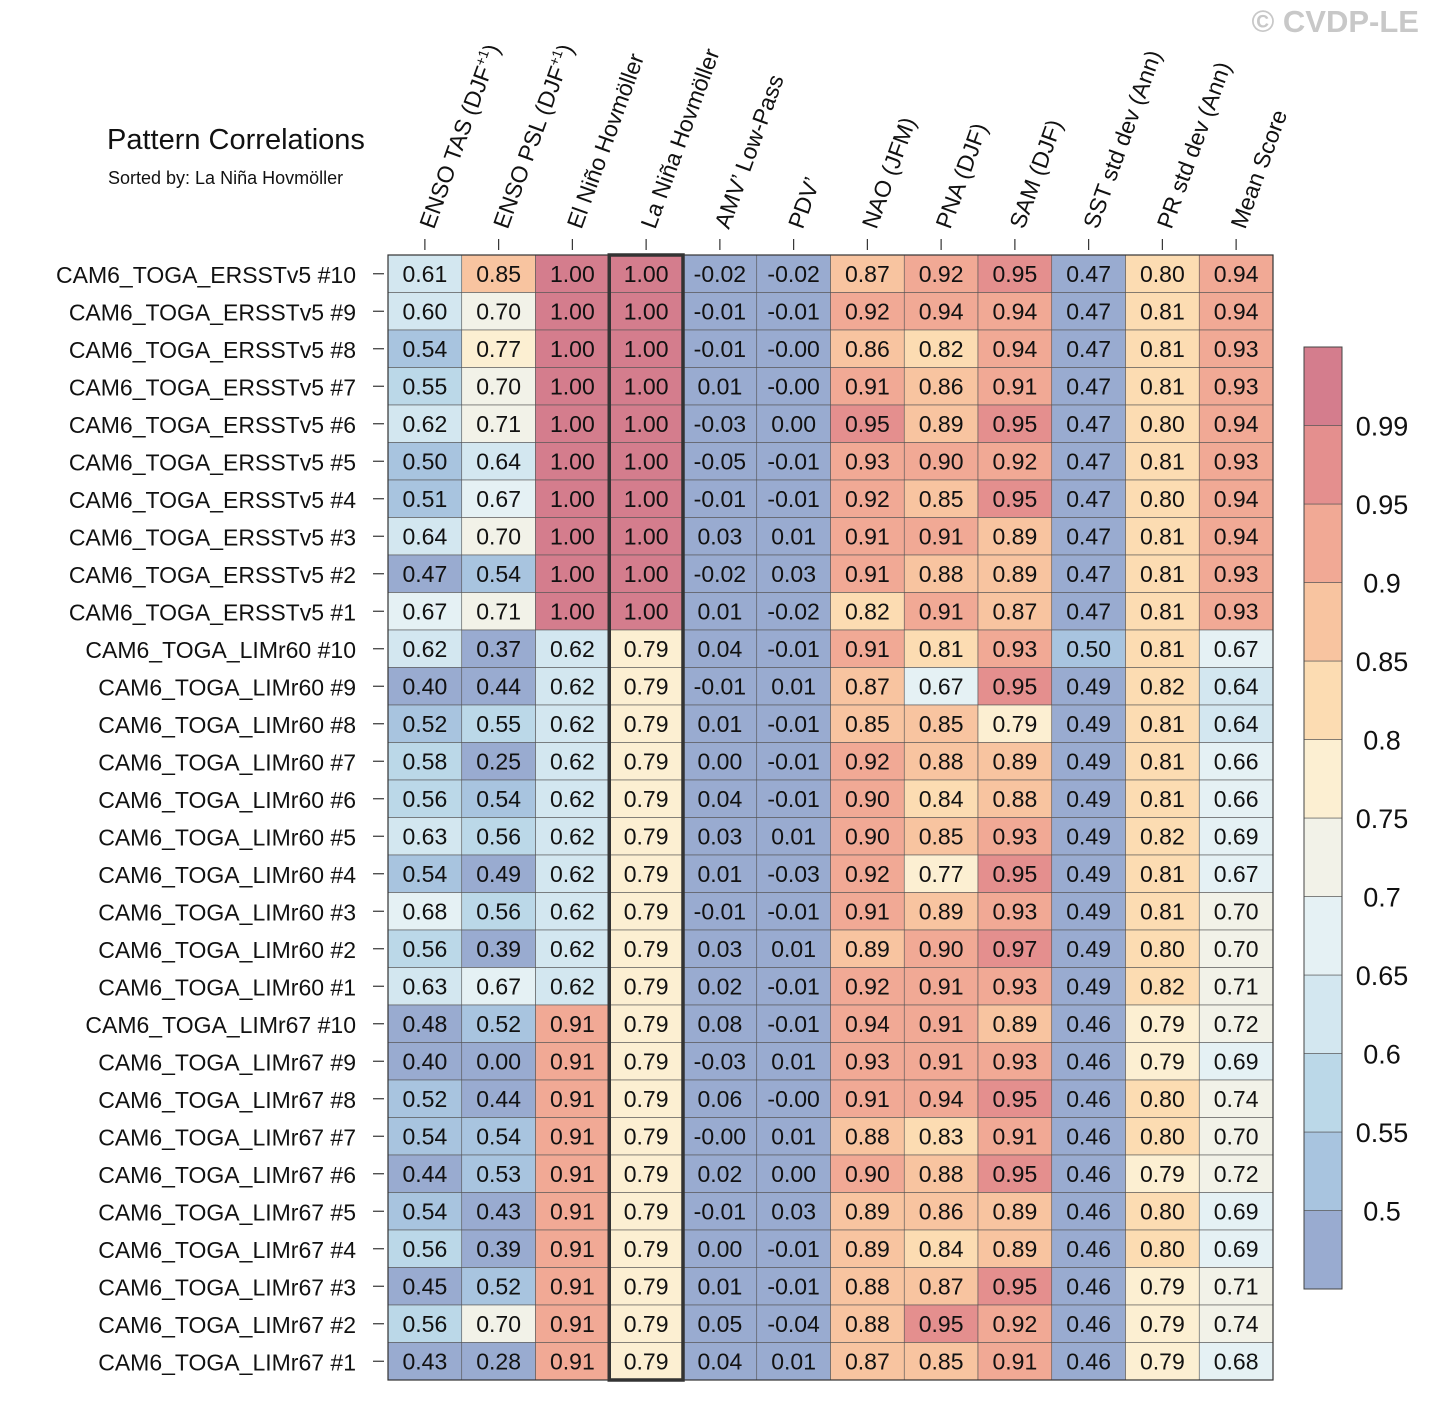  I want to click on cell-value: 0.62, so click(572, 649).